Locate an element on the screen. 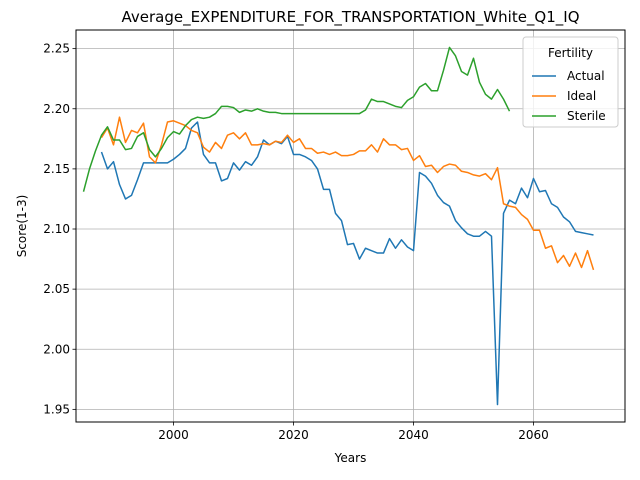 The width and height of the screenshot is (640, 480). x-tick-label: 2040 is located at coordinates (413, 435).